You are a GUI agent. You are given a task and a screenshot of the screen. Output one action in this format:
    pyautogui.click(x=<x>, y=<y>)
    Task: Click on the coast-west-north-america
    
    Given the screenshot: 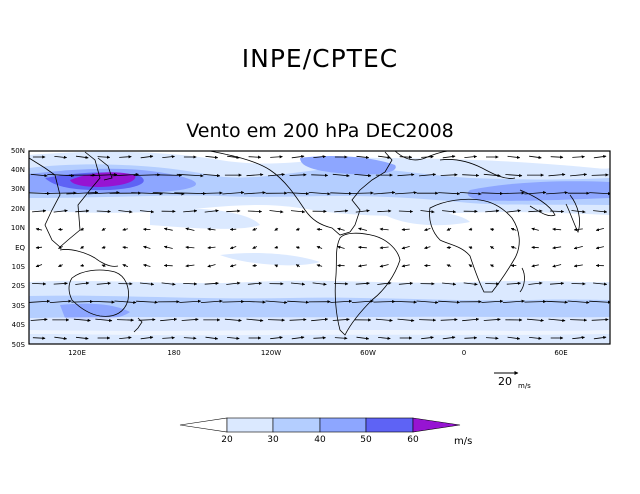 What is the action you would take?
    pyautogui.click(x=280, y=193)
    